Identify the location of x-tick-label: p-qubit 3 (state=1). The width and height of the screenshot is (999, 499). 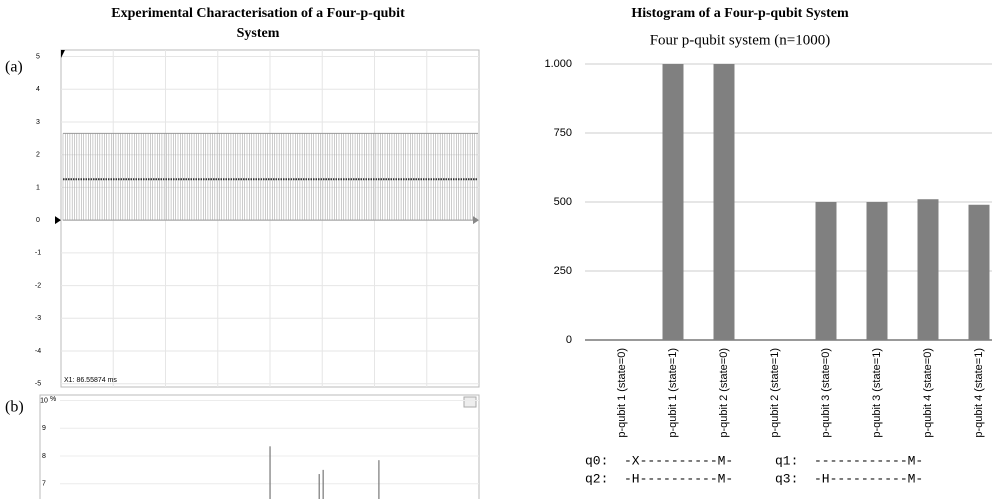
(877, 393).